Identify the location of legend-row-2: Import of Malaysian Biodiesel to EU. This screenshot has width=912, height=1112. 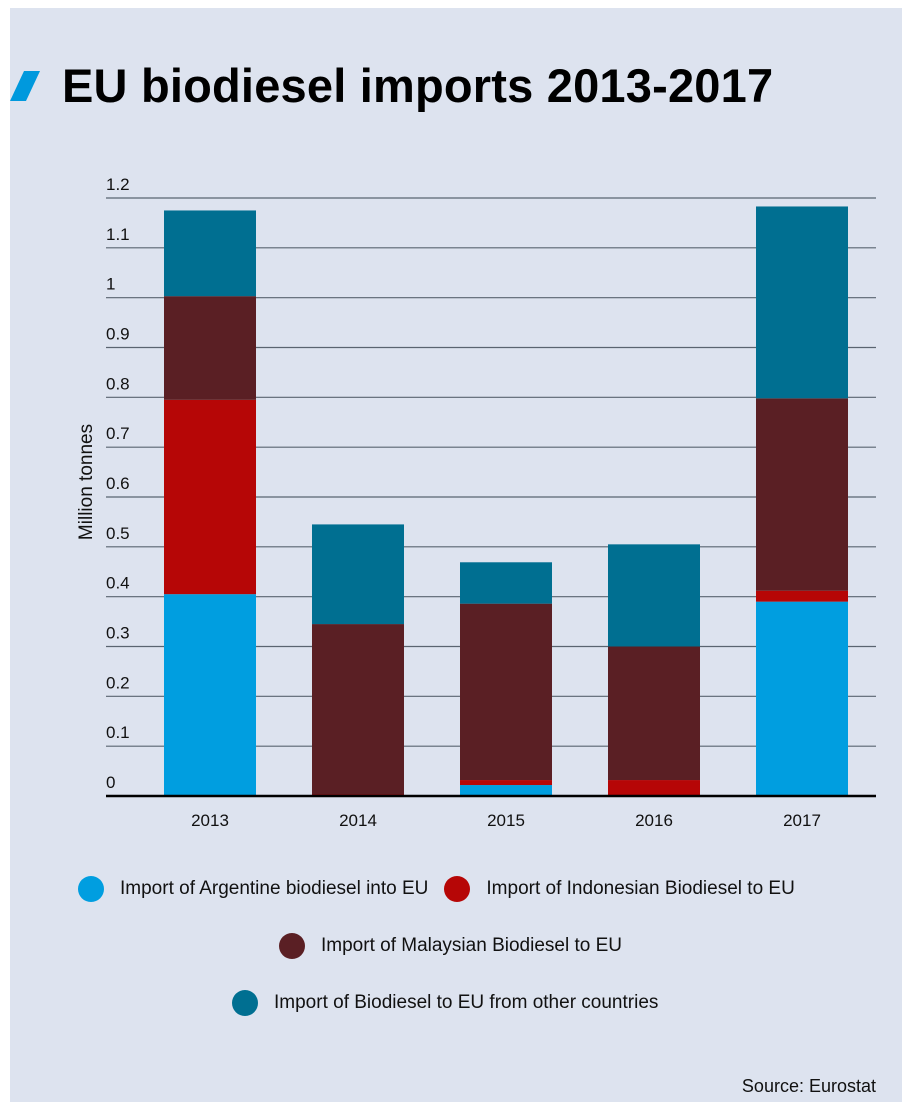
(450, 946).